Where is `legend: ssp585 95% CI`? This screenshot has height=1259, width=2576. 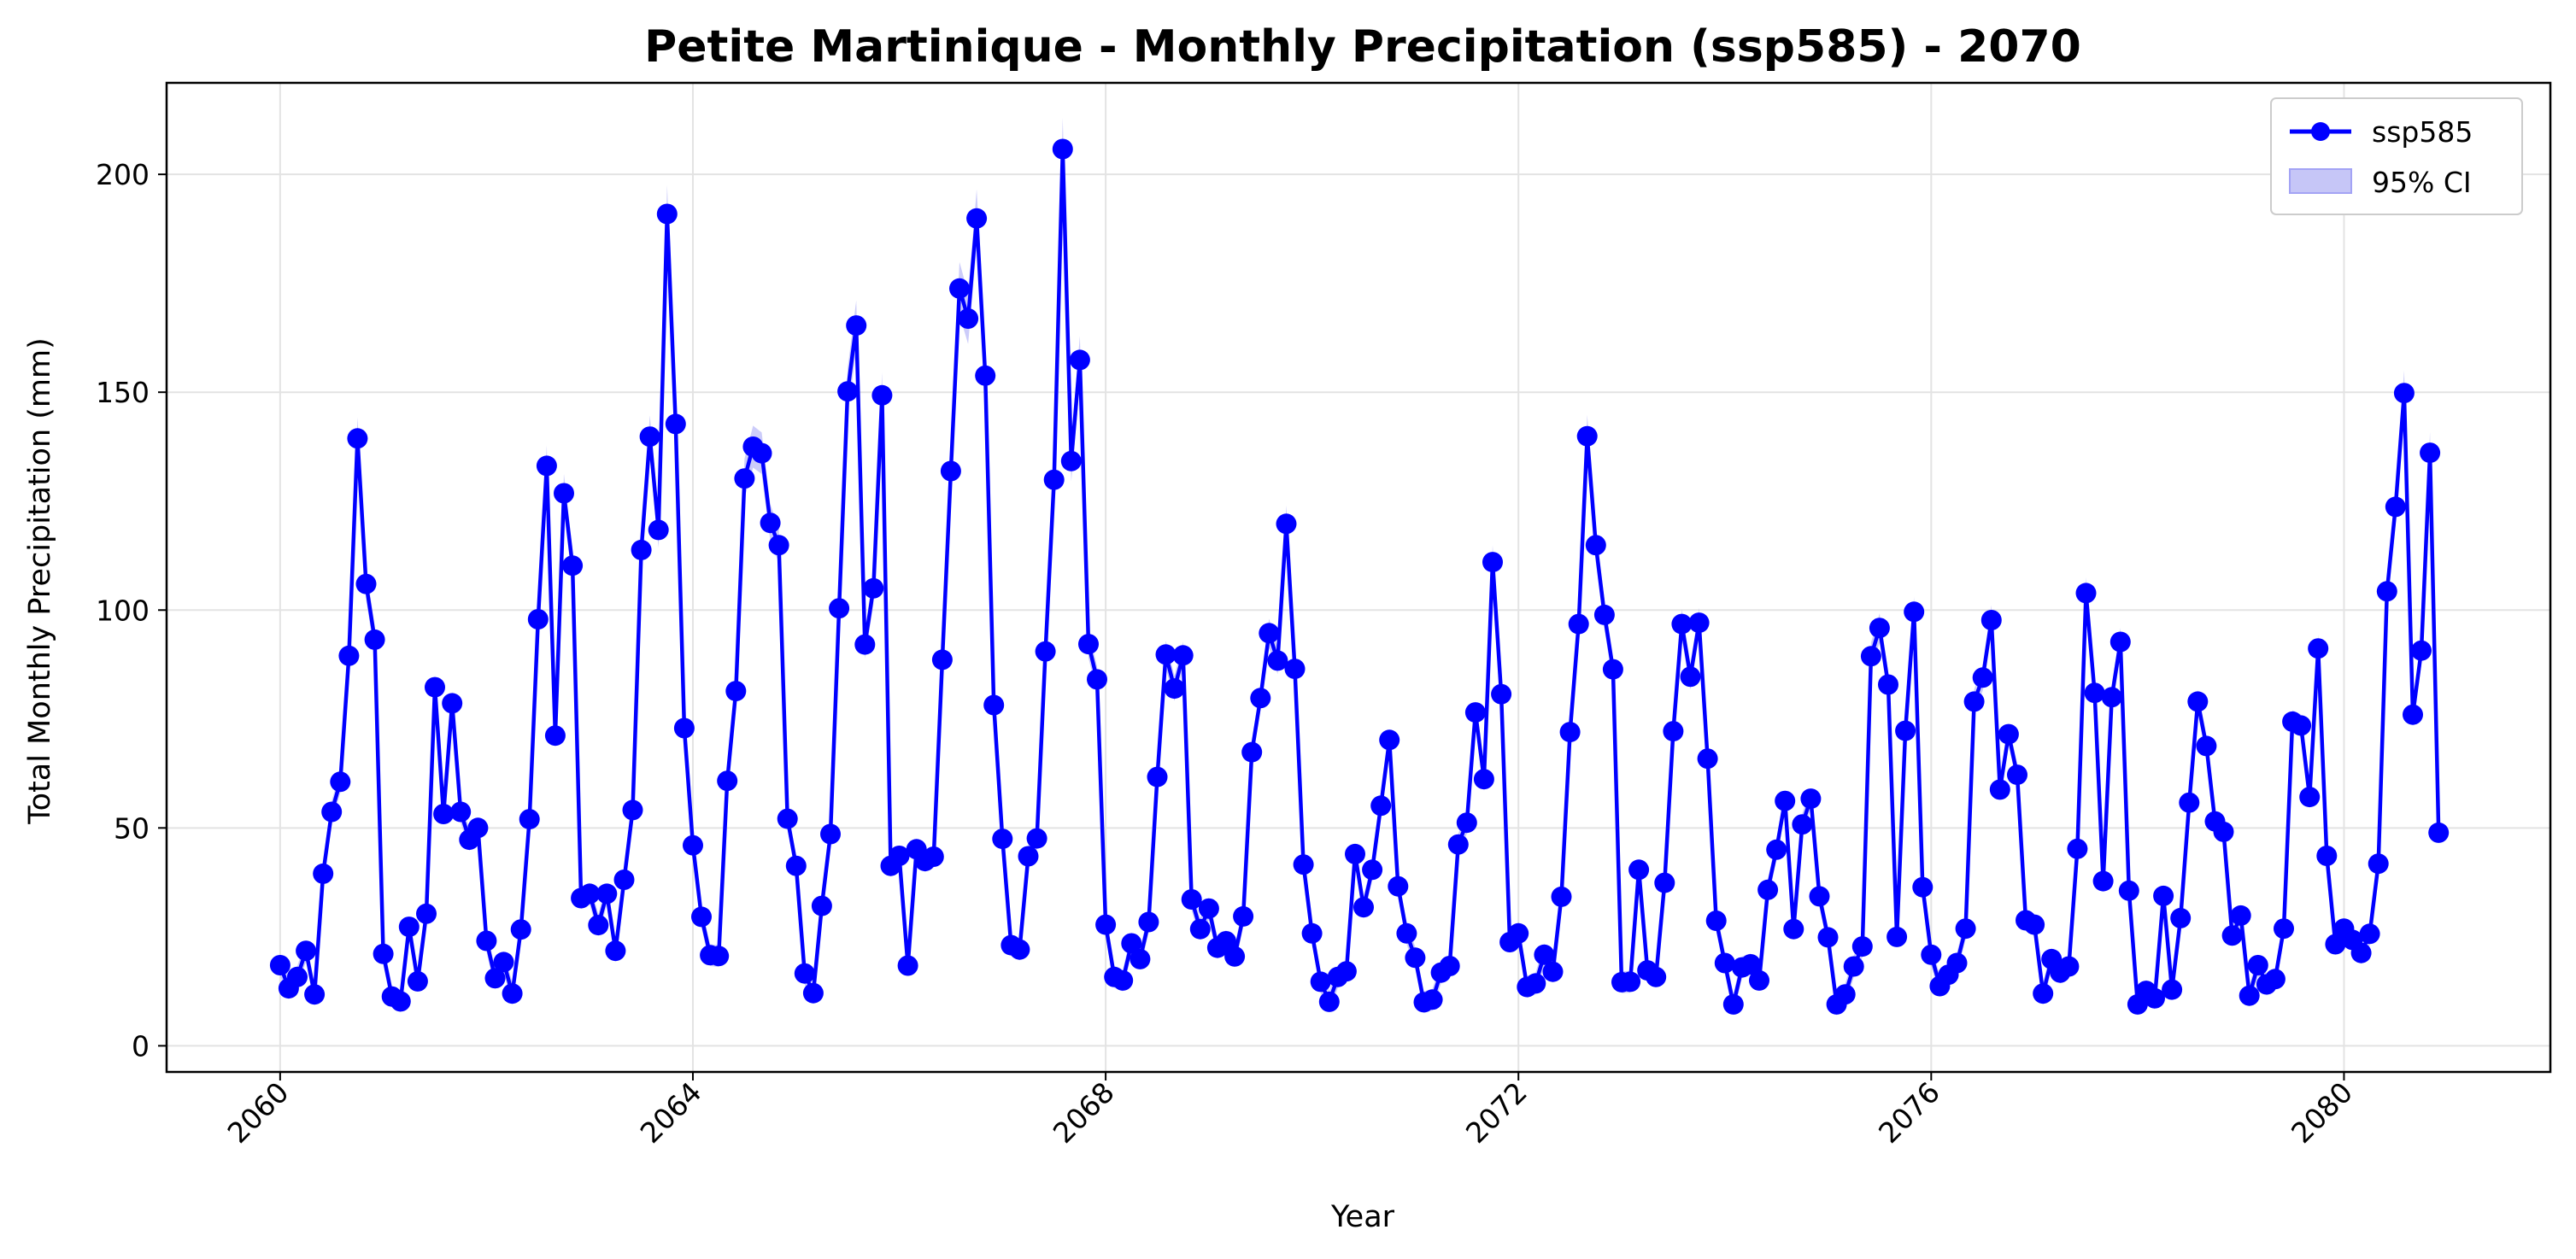
legend: ssp585 95% CI is located at coordinates (2396, 156).